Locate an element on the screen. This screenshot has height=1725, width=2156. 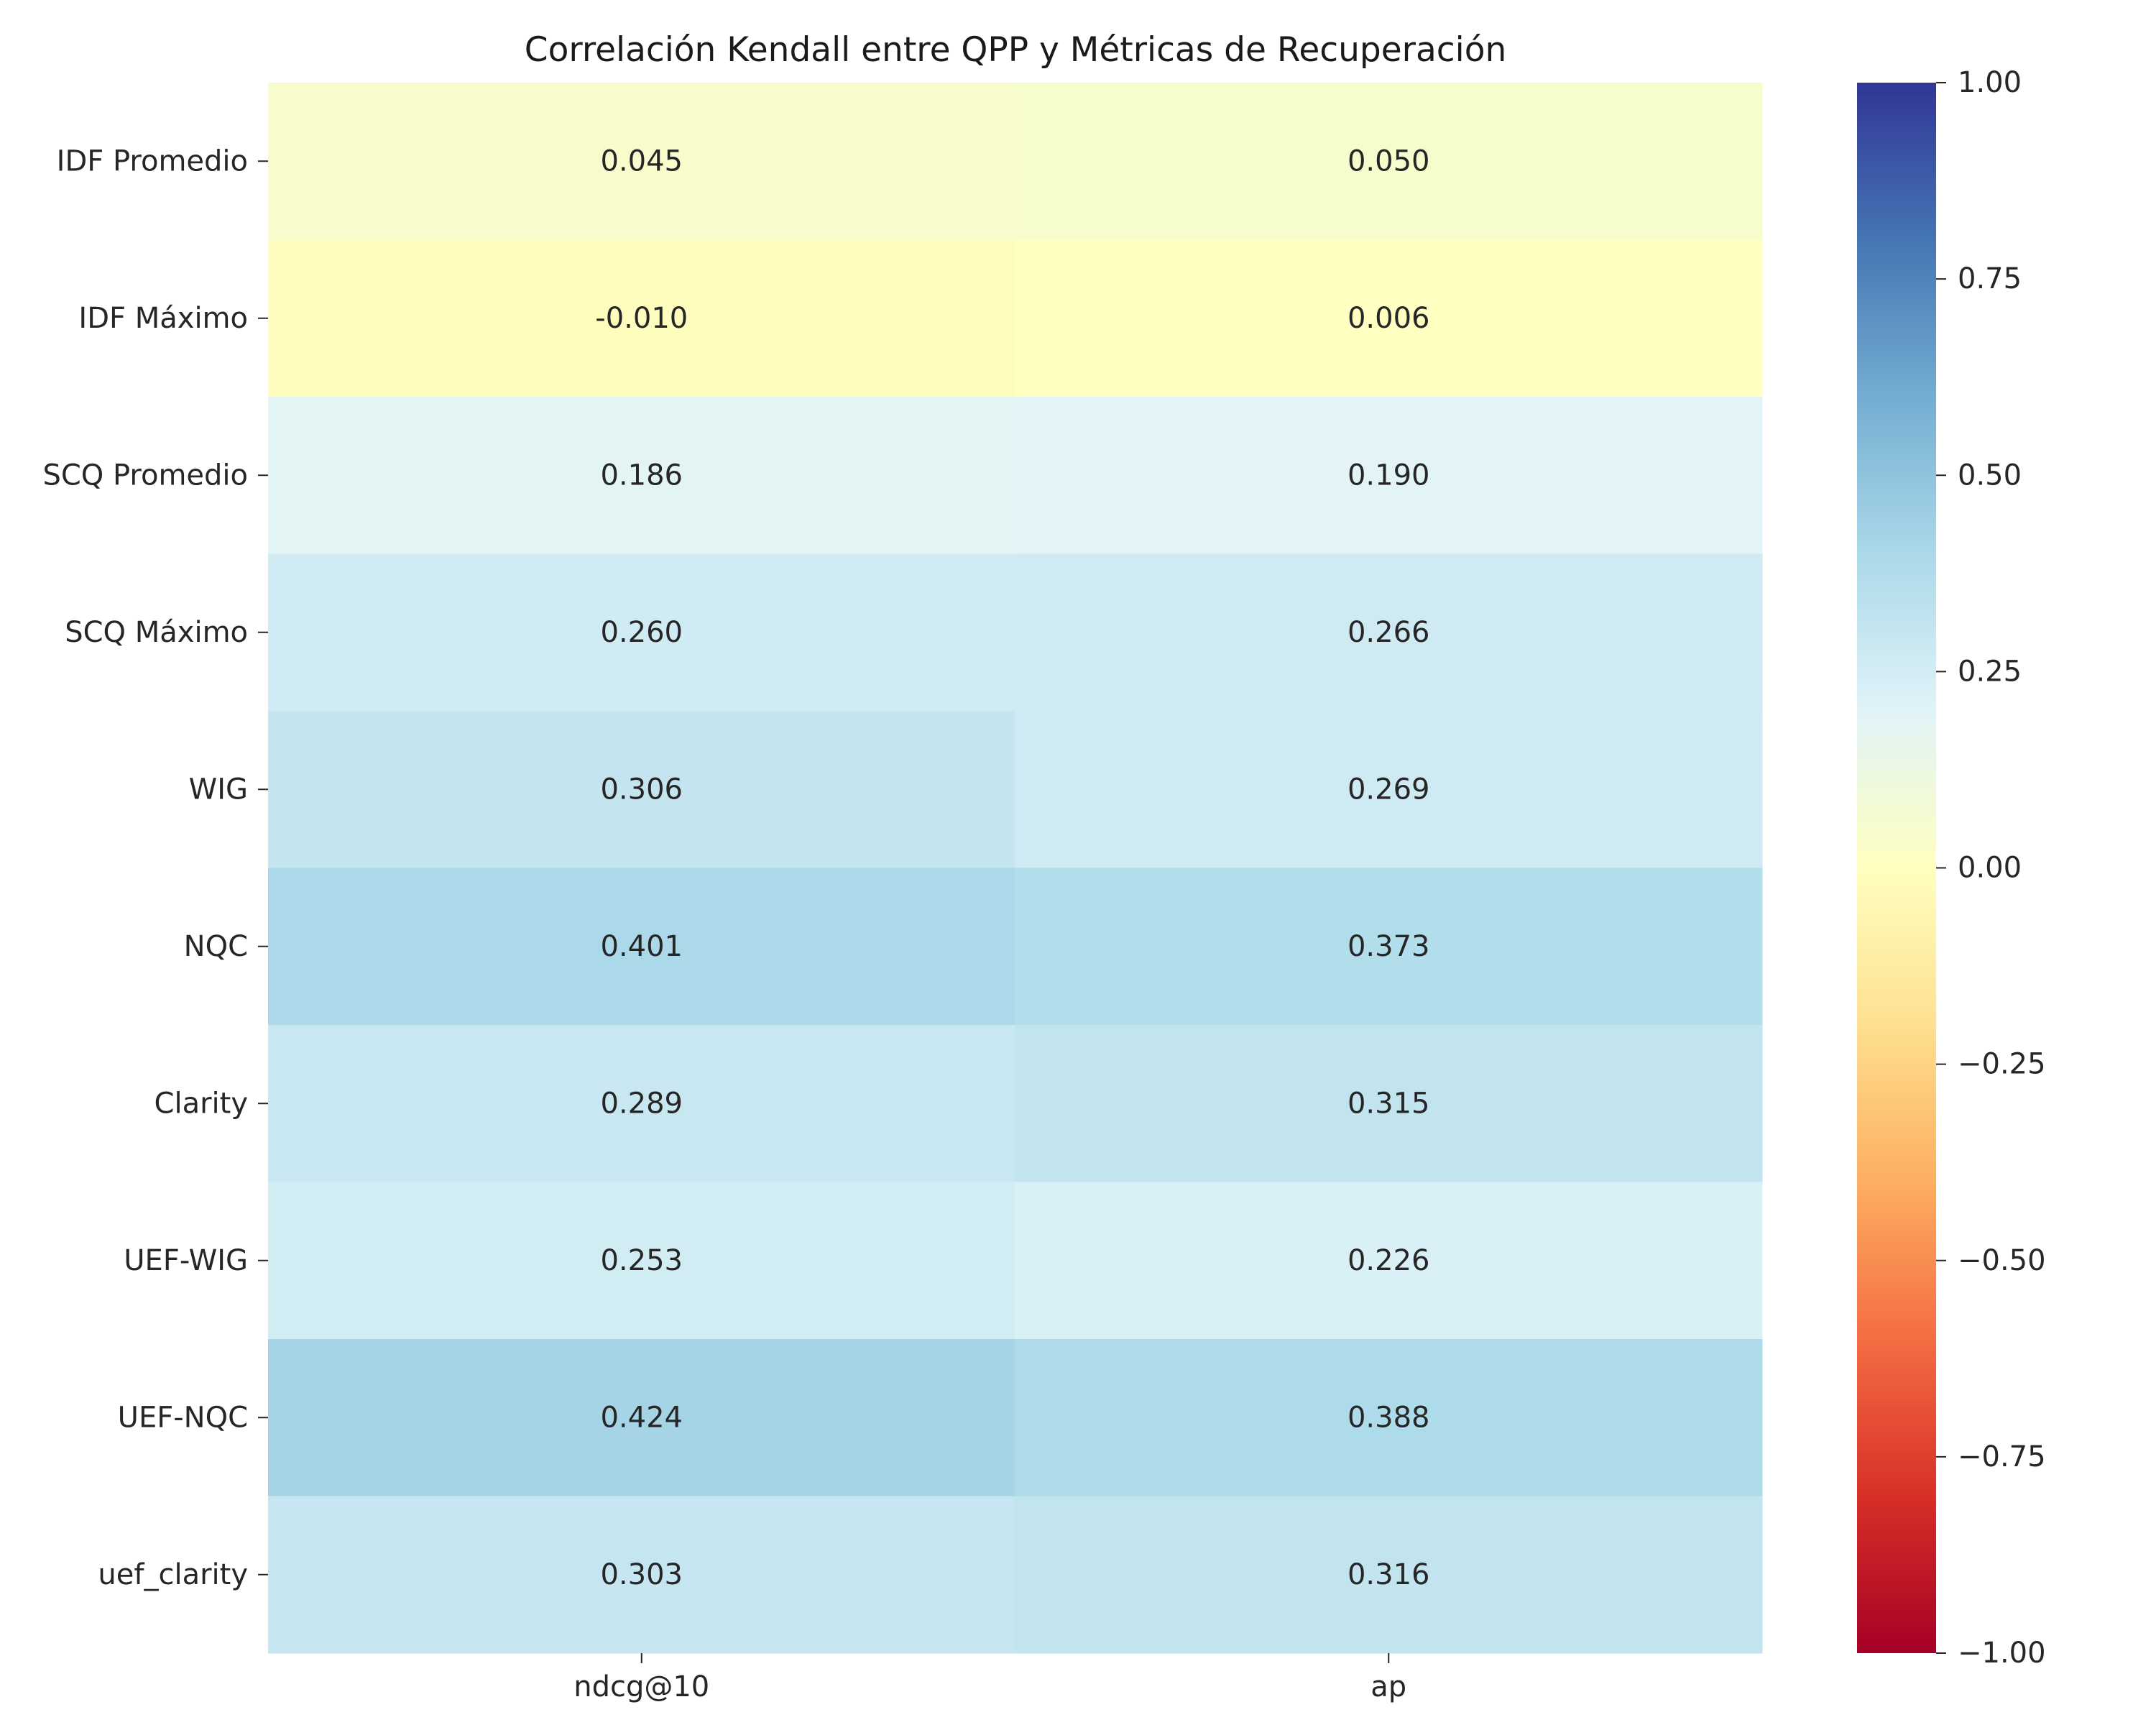
colorbar-tick-label: −0.25 is located at coordinates (2002, 1064).